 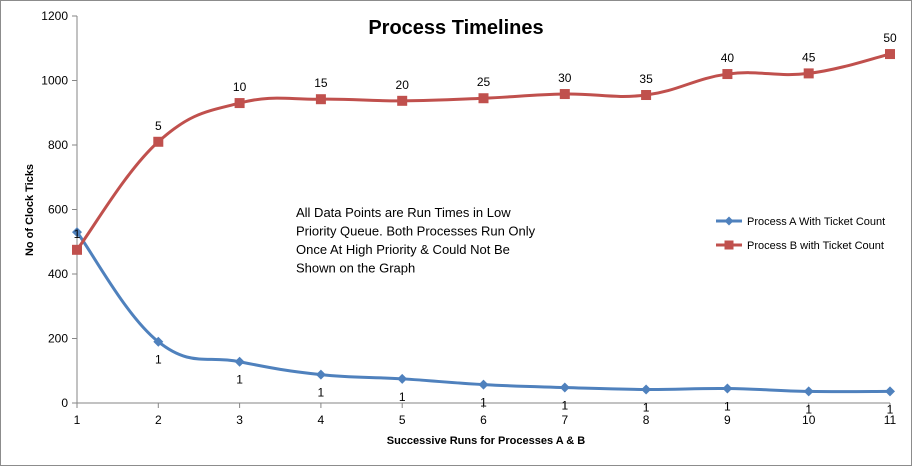 What do you see at coordinates (54, 16) in the screenshot?
I see `y-tick-label: 1200` at bounding box center [54, 16].